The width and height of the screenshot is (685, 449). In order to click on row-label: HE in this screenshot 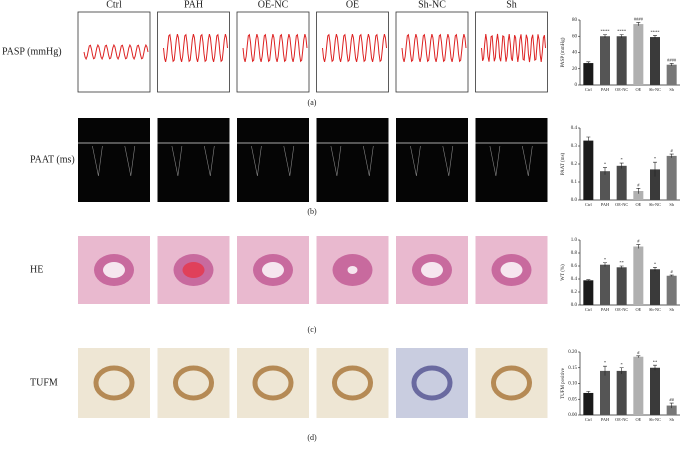, I will do `click(36, 269)`.